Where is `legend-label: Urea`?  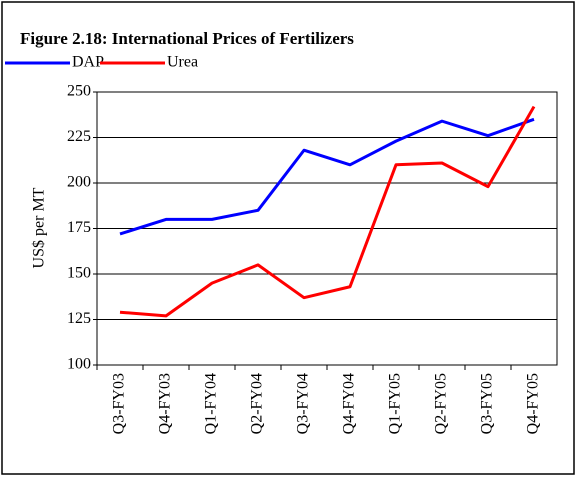 legend-label: Urea is located at coordinates (182, 62).